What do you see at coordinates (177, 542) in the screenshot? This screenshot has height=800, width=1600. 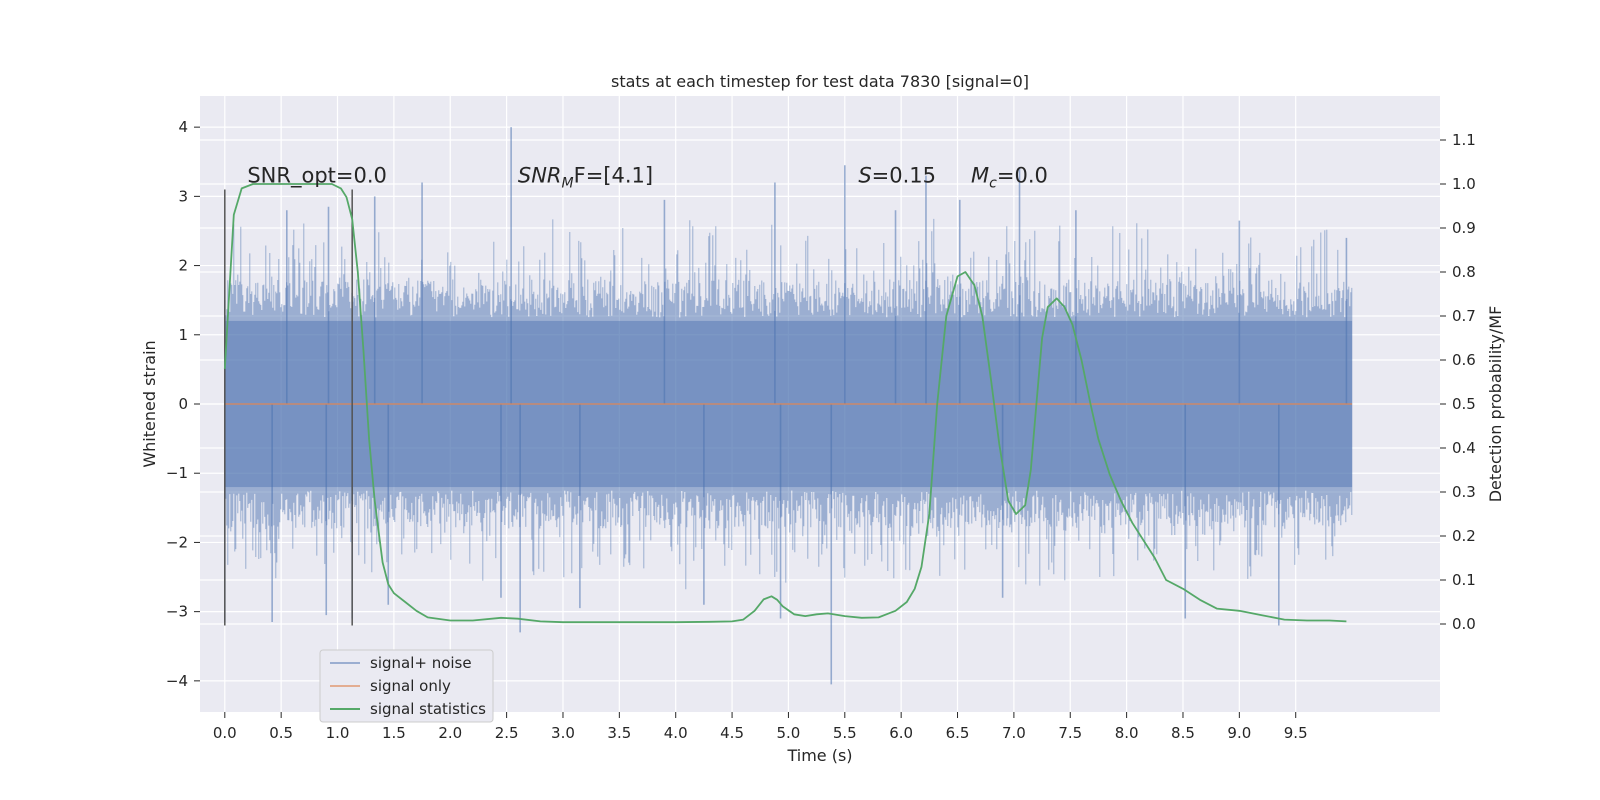 I see `y-left-tick-label: −2` at bounding box center [177, 542].